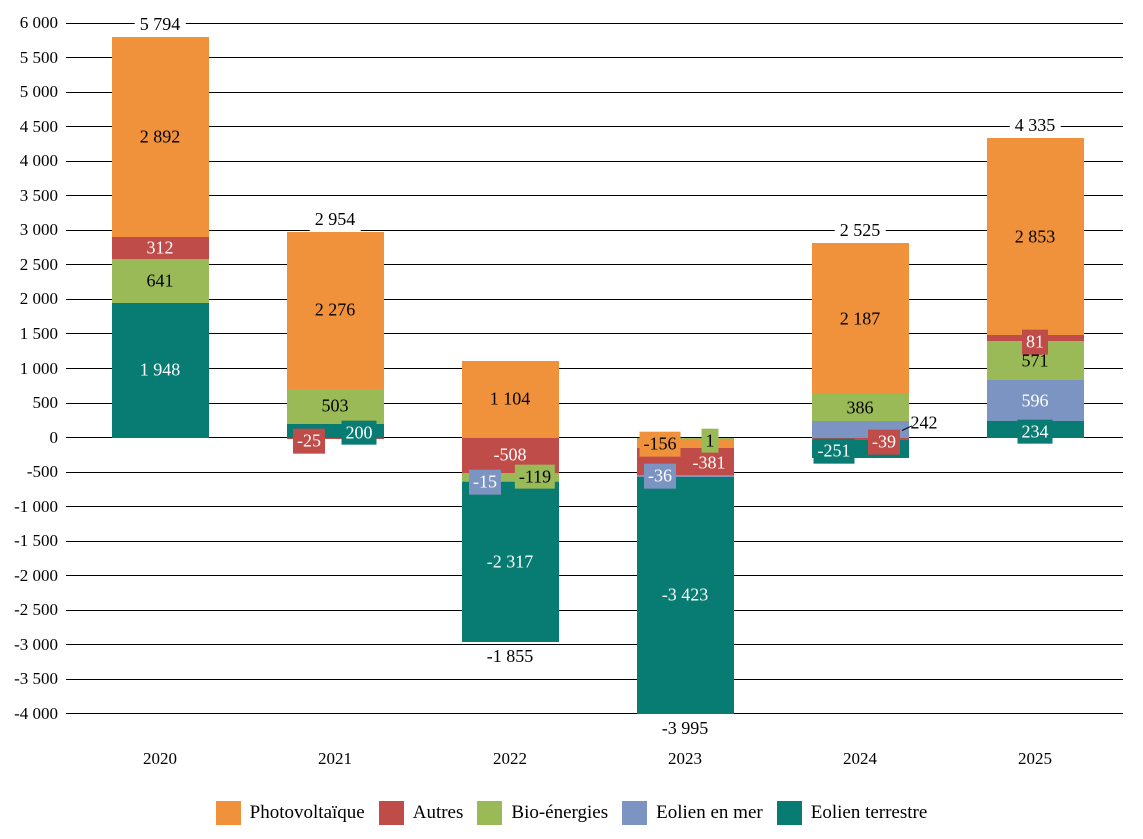 This screenshot has width=1143, height=839. I want to click on total-value-label: 4 335, so click(1035, 126).